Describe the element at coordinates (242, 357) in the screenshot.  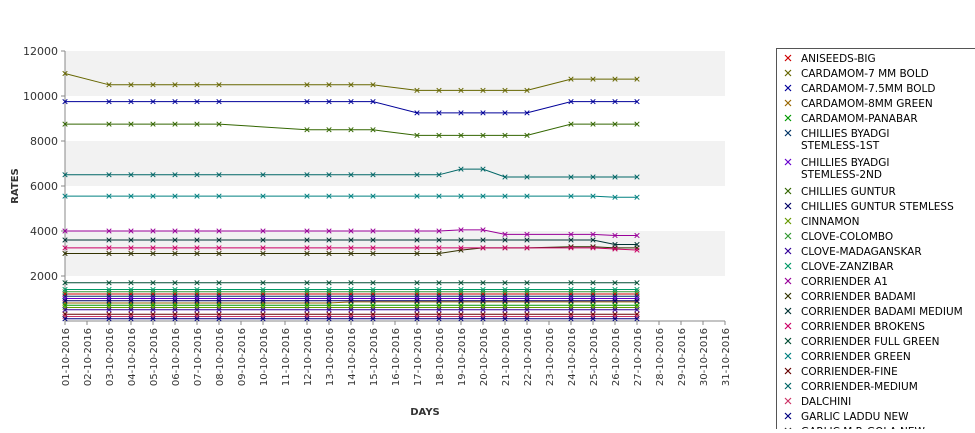
I see `x-tick-label: 09-10-2016` at that location.